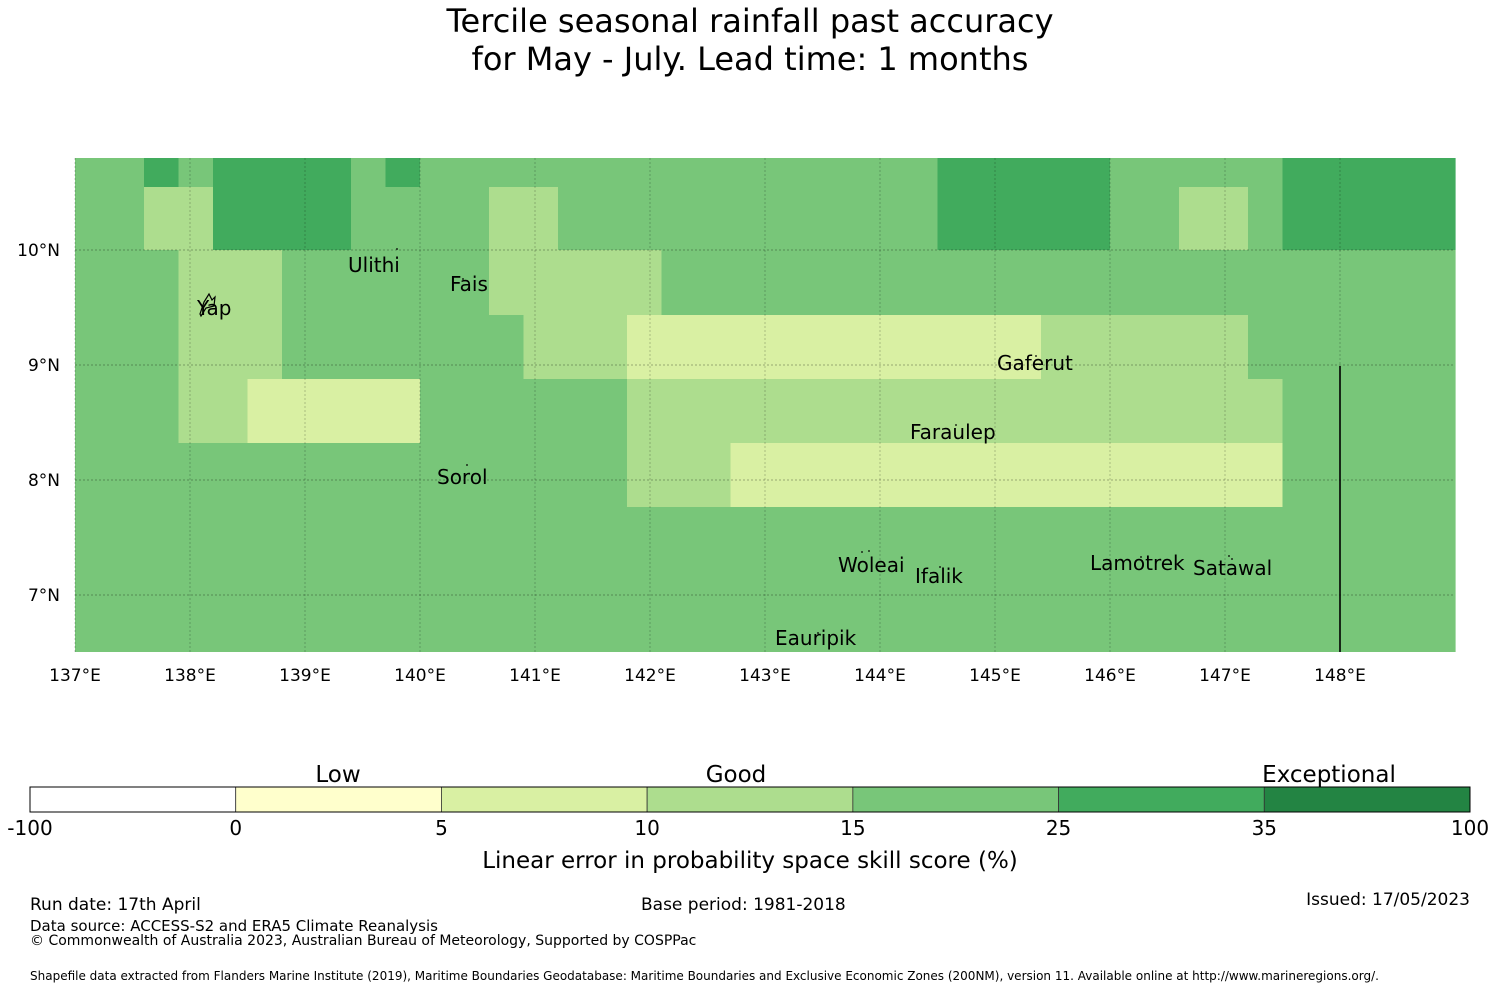 This screenshot has width=1500, height=990. What do you see at coordinates (75, 676) in the screenshot?
I see `lon-tick-label: 137°E` at bounding box center [75, 676].